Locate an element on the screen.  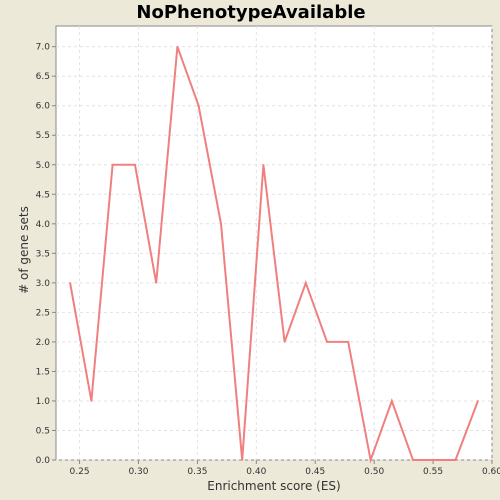
y-tick-label: 7.0 is located at coordinates (43, 48).